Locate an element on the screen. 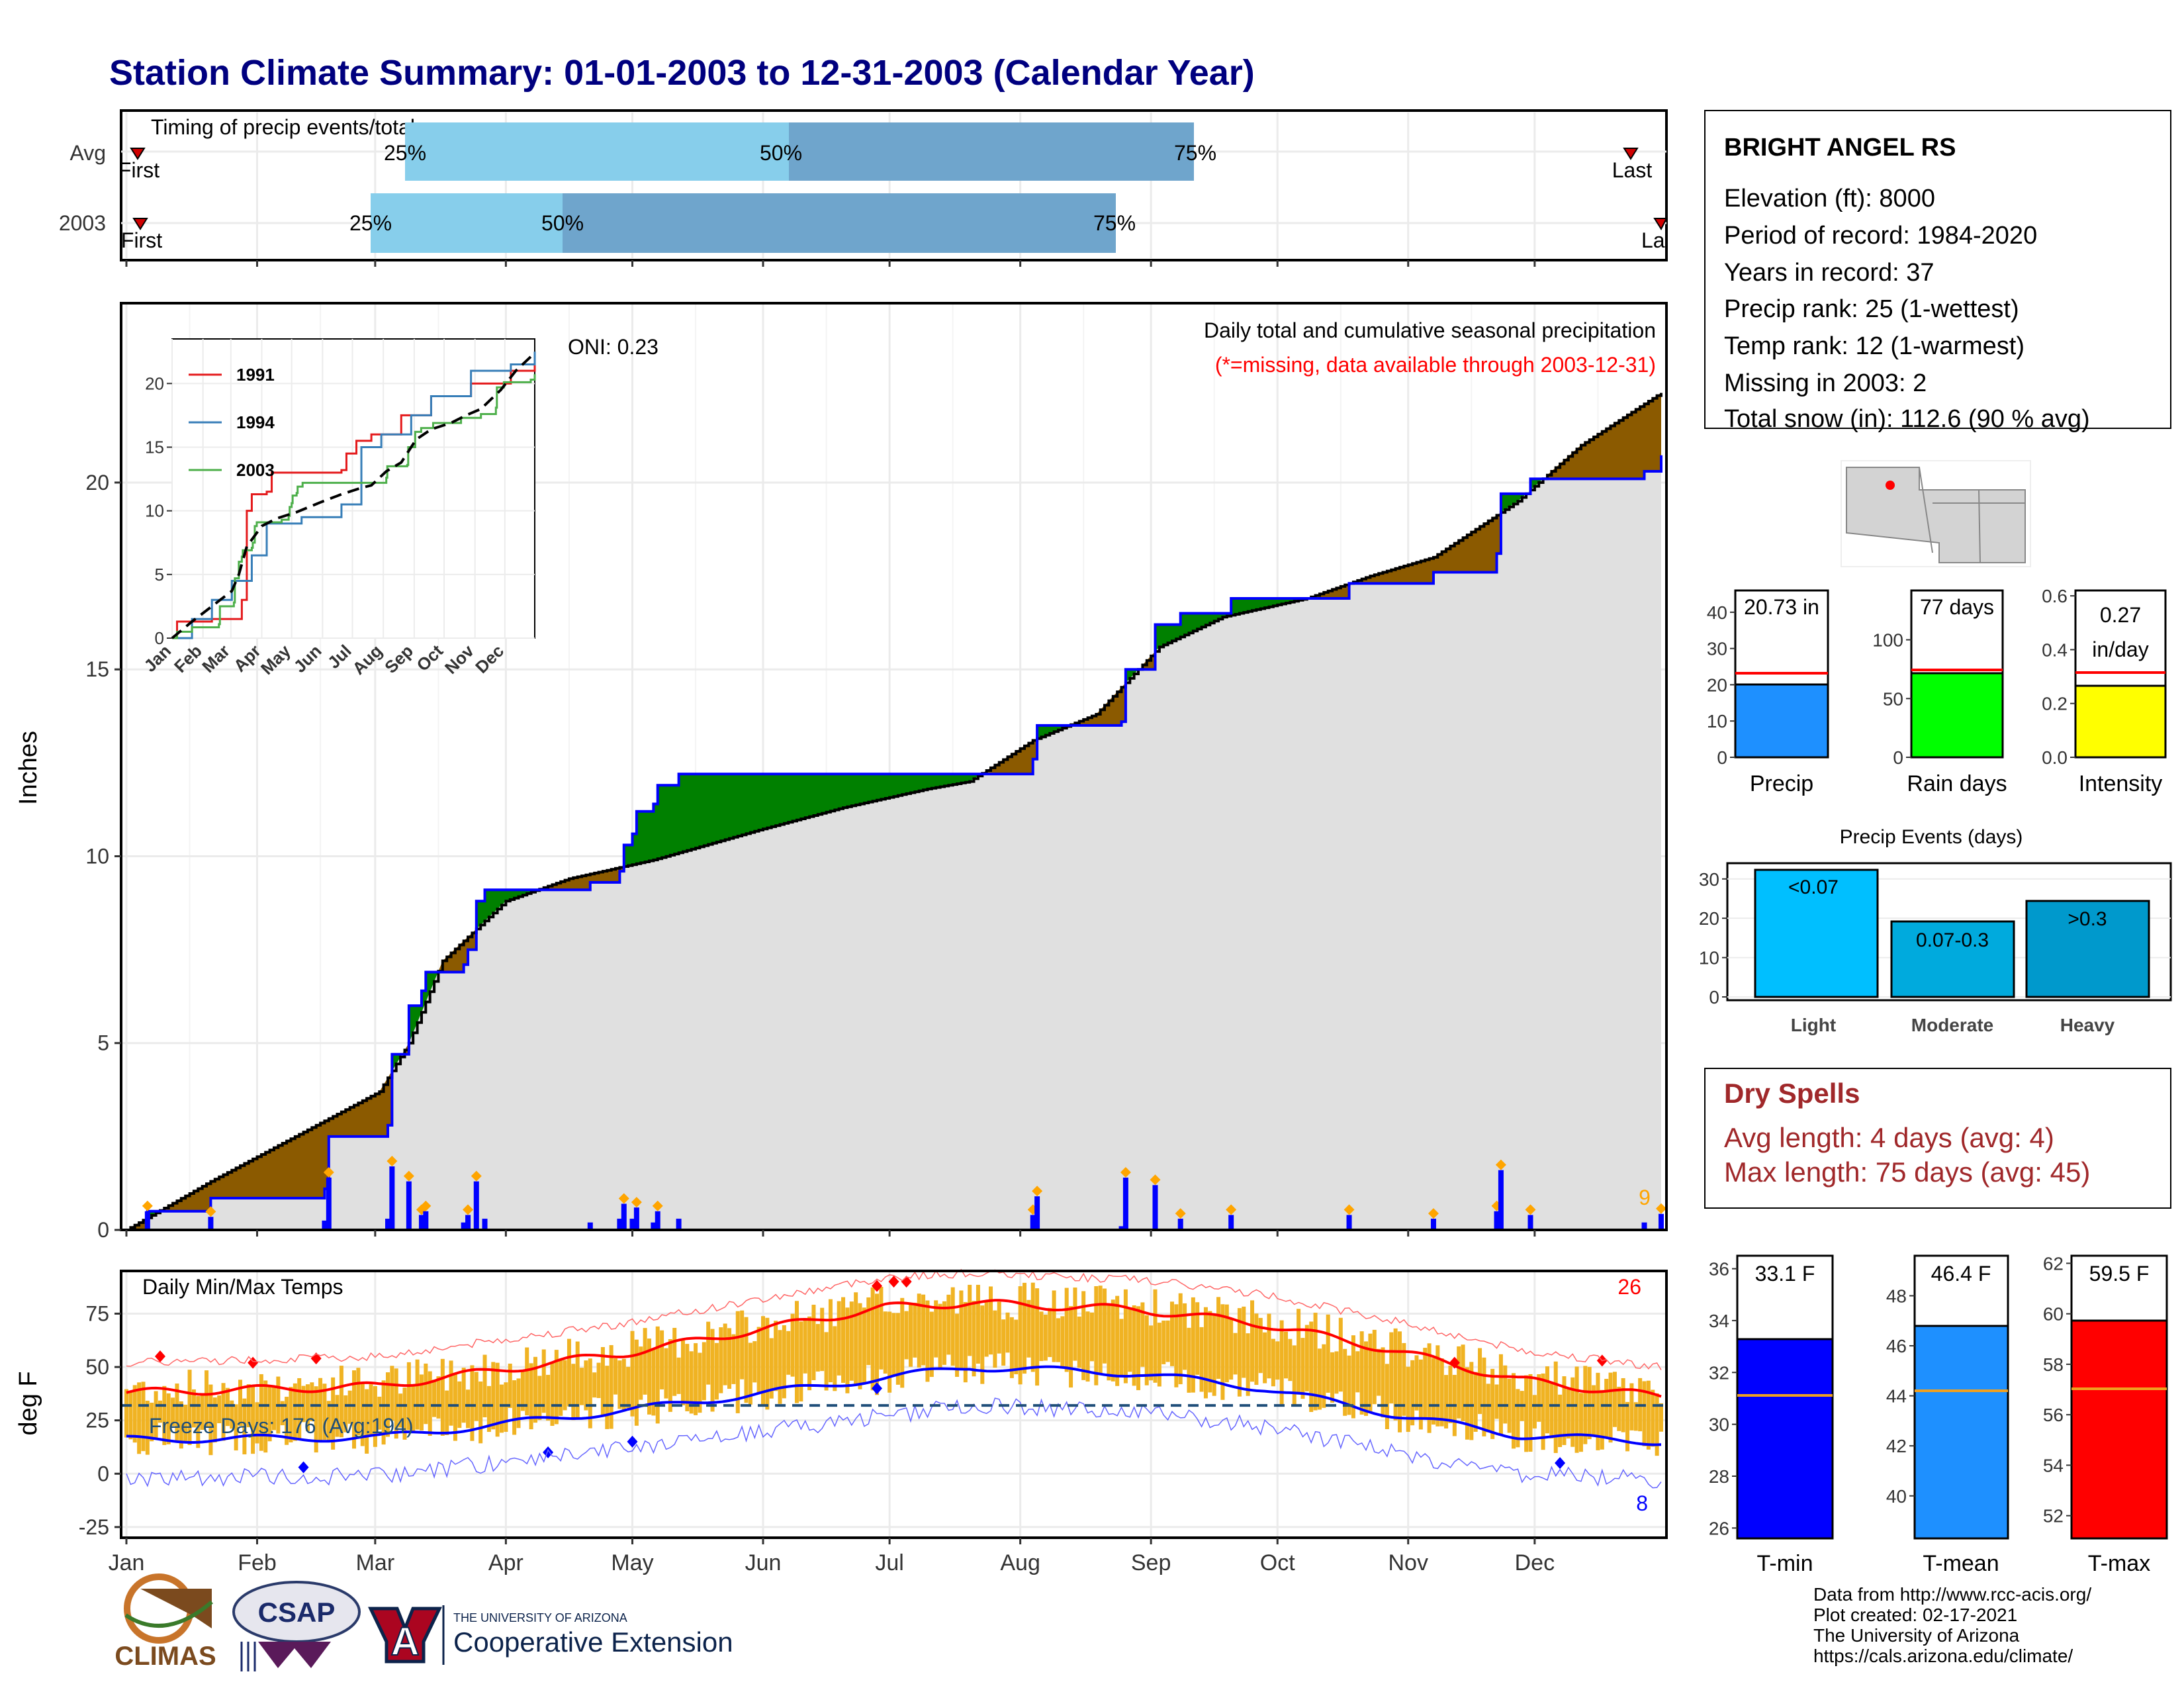 This screenshot has height=1688, width=2184. station-line-0: Elevation (ft): 8000 is located at coordinates (1829, 198).